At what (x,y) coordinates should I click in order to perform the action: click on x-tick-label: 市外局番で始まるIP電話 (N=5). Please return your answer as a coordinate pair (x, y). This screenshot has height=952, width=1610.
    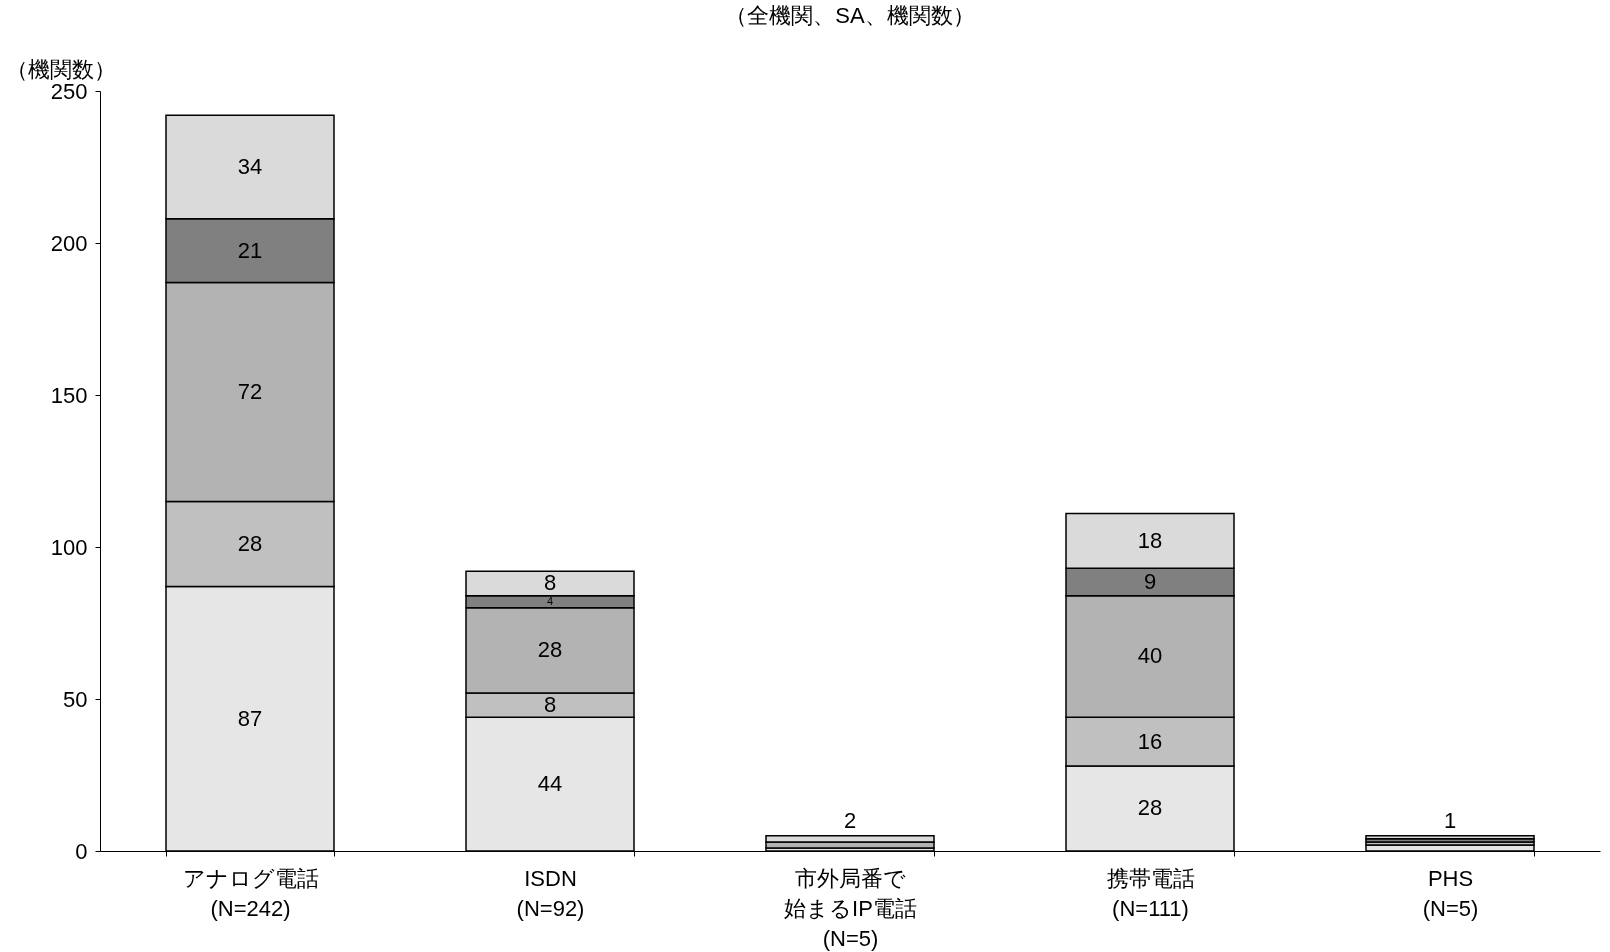
    Looking at the image, I should click on (850, 908).